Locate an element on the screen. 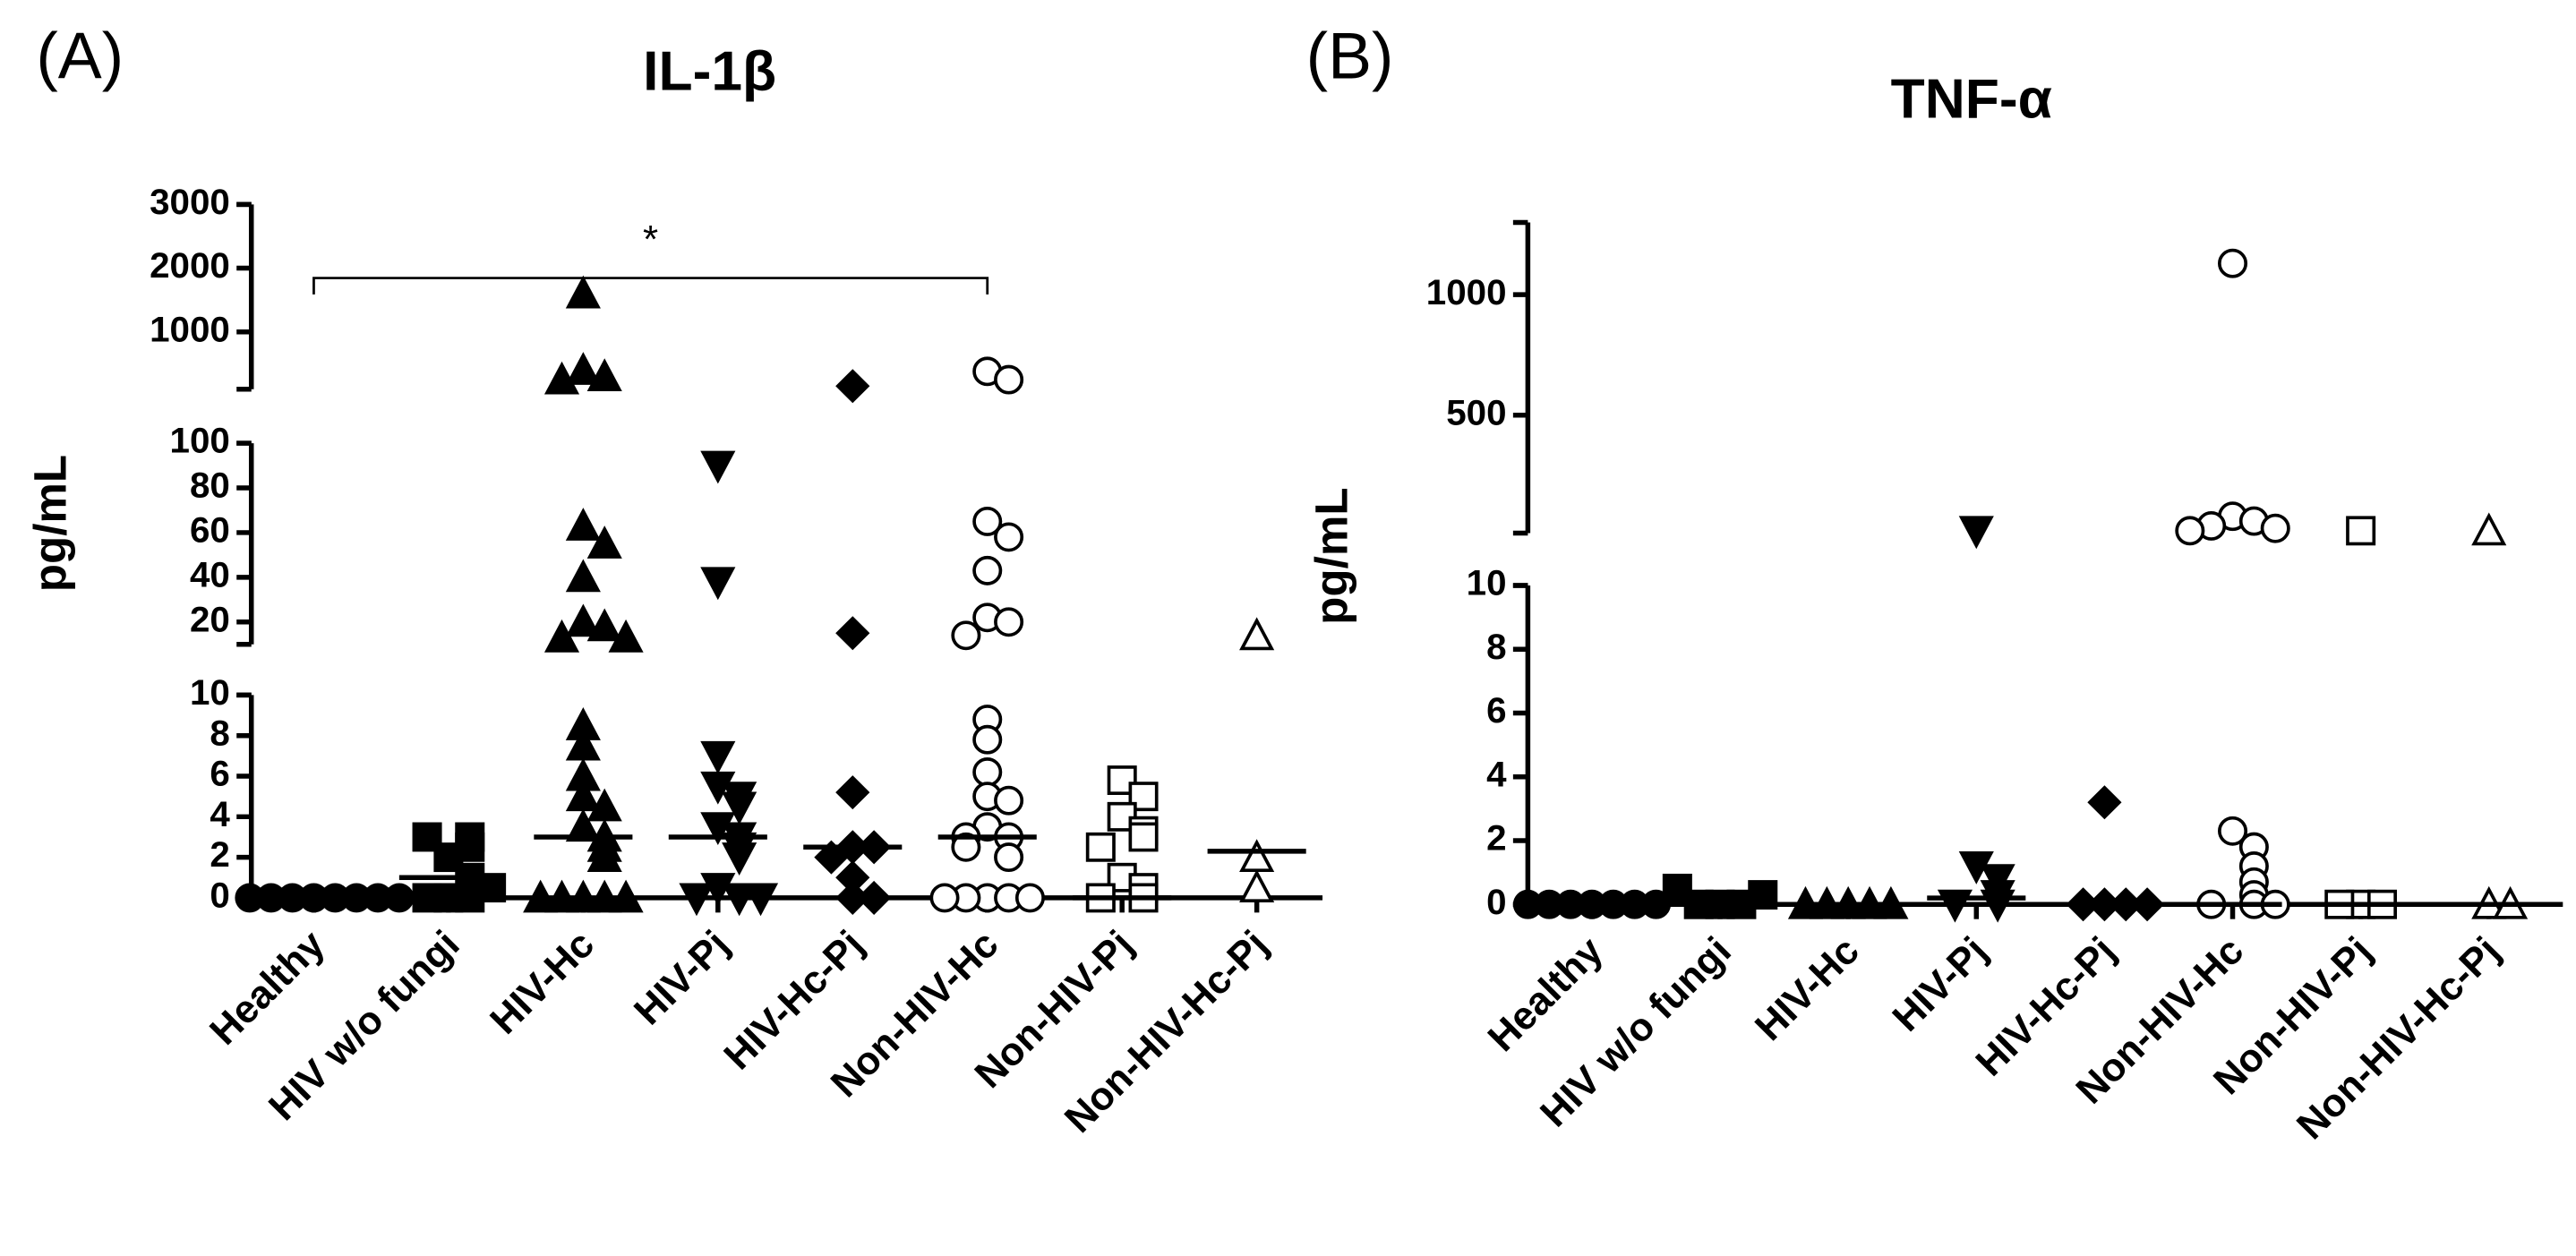 Image resolution: width=2576 pixels, height=1256 pixels. y-tick-label: 100 is located at coordinates (200, 441).